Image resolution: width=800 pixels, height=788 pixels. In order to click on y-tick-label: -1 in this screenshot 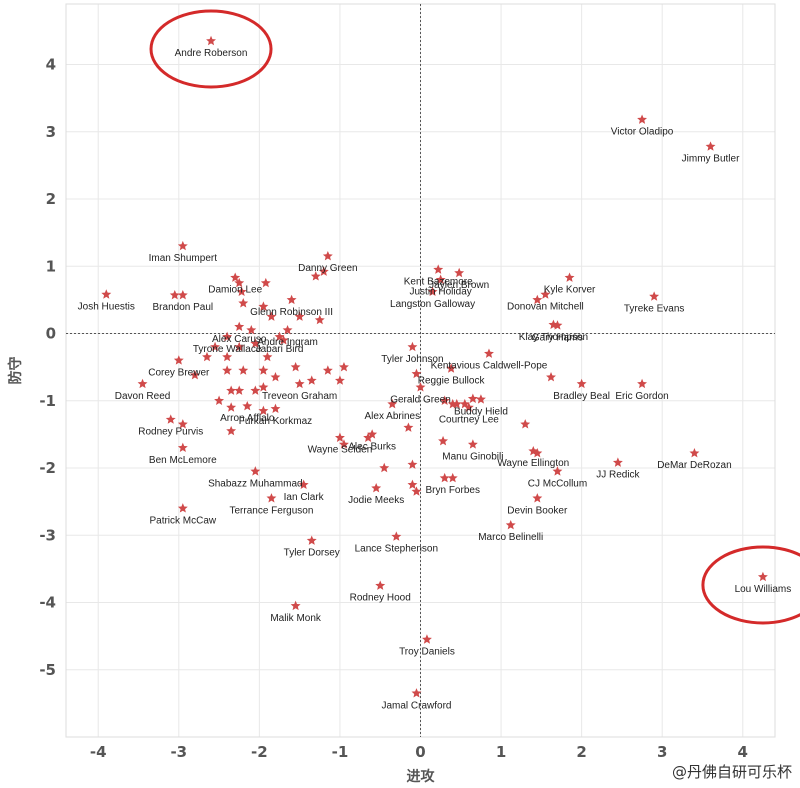, I will do `click(47, 401)`.